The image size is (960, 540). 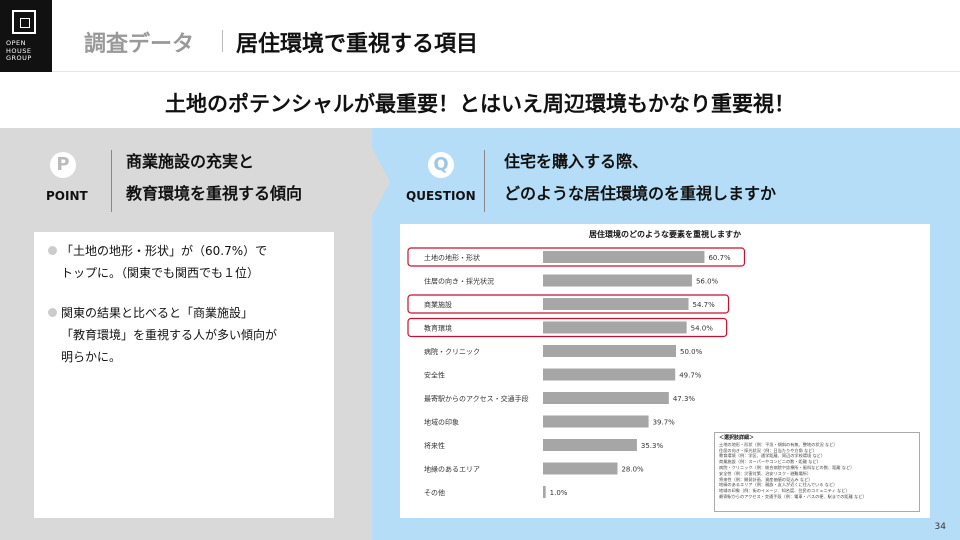 What do you see at coordinates (476, 398) in the screenshot?
I see `category-label: 最寄駅からのアクセス・交通手段` at bounding box center [476, 398].